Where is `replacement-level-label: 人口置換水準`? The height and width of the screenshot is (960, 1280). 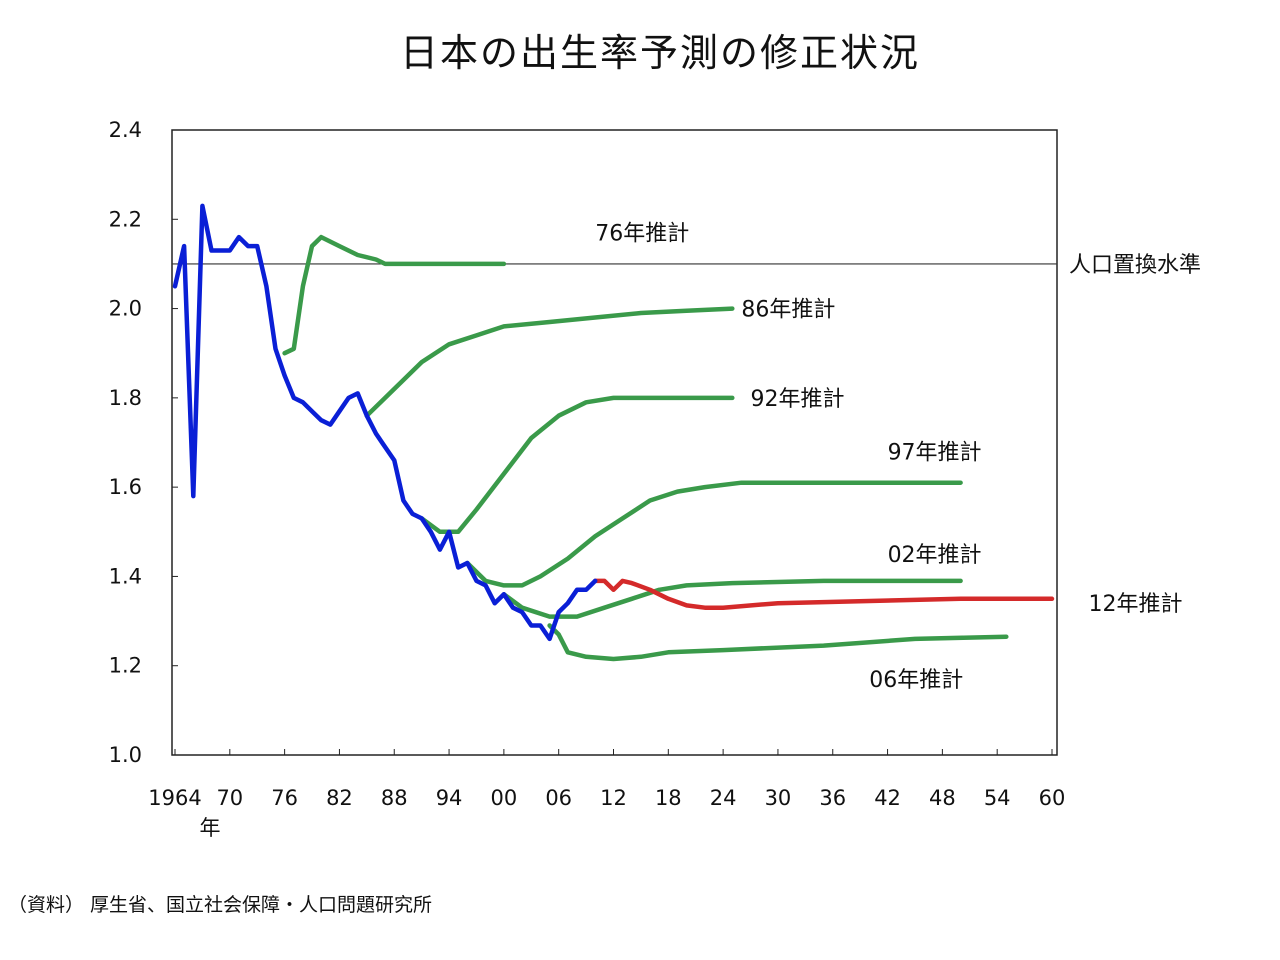
replacement-level-label: 人口置換水準 is located at coordinates (1135, 265).